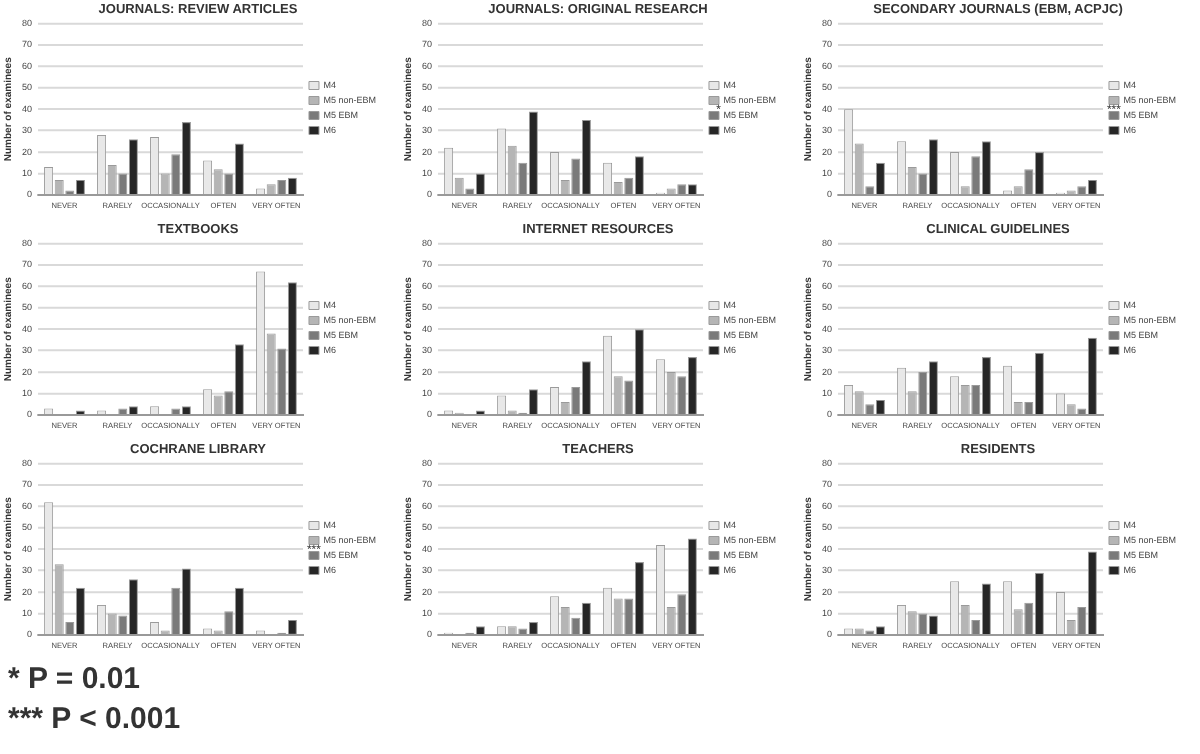 The height and width of the screenshot is (754, 1200). Describe the element at coordinates (94, 720) in the screenshot. I see `text: *** P < 0.001` at that location.